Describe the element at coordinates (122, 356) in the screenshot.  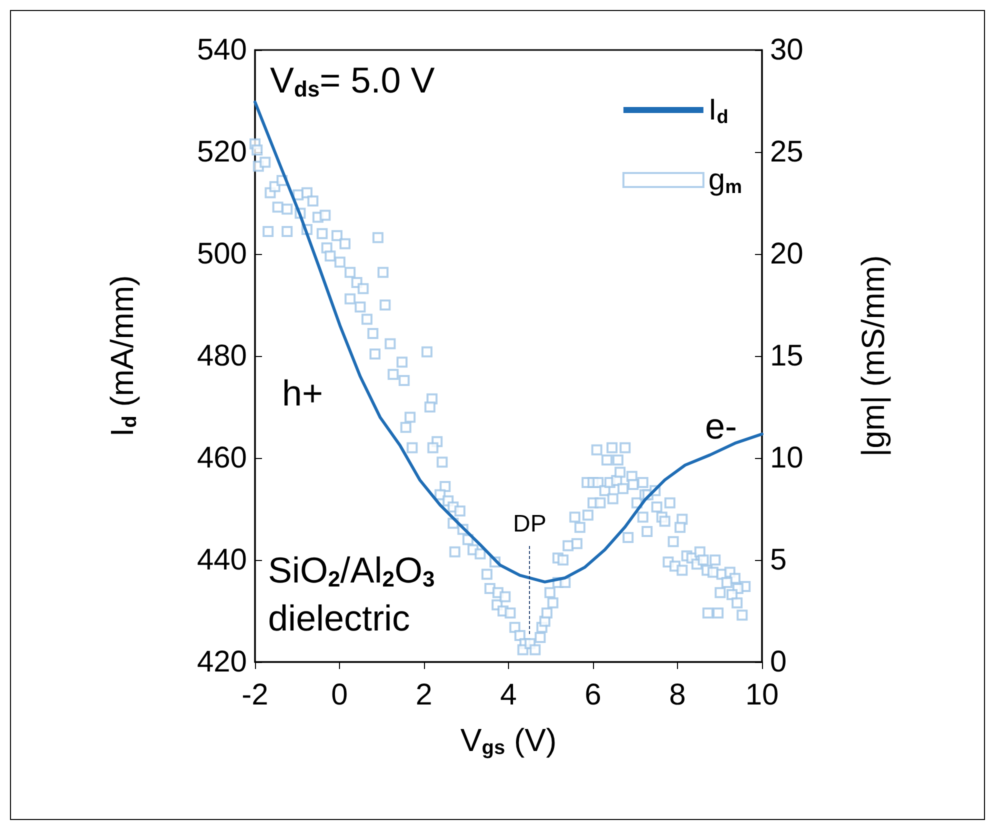
I see `y-axis-title: Id (mA/mm)` at that location.